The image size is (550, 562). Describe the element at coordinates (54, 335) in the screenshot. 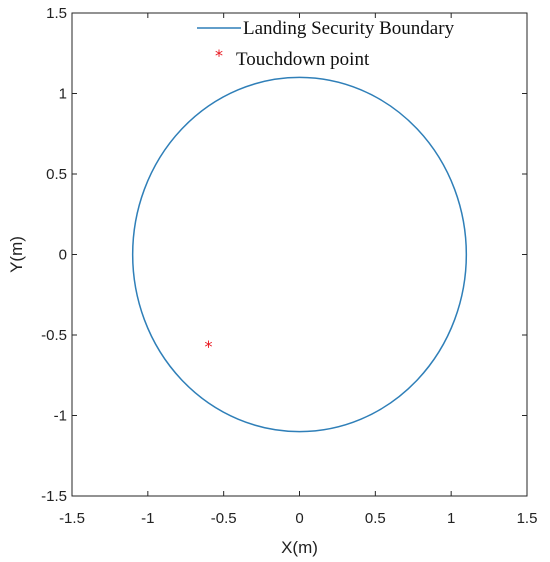

I see `y-tick-label: -0.5` at that location.